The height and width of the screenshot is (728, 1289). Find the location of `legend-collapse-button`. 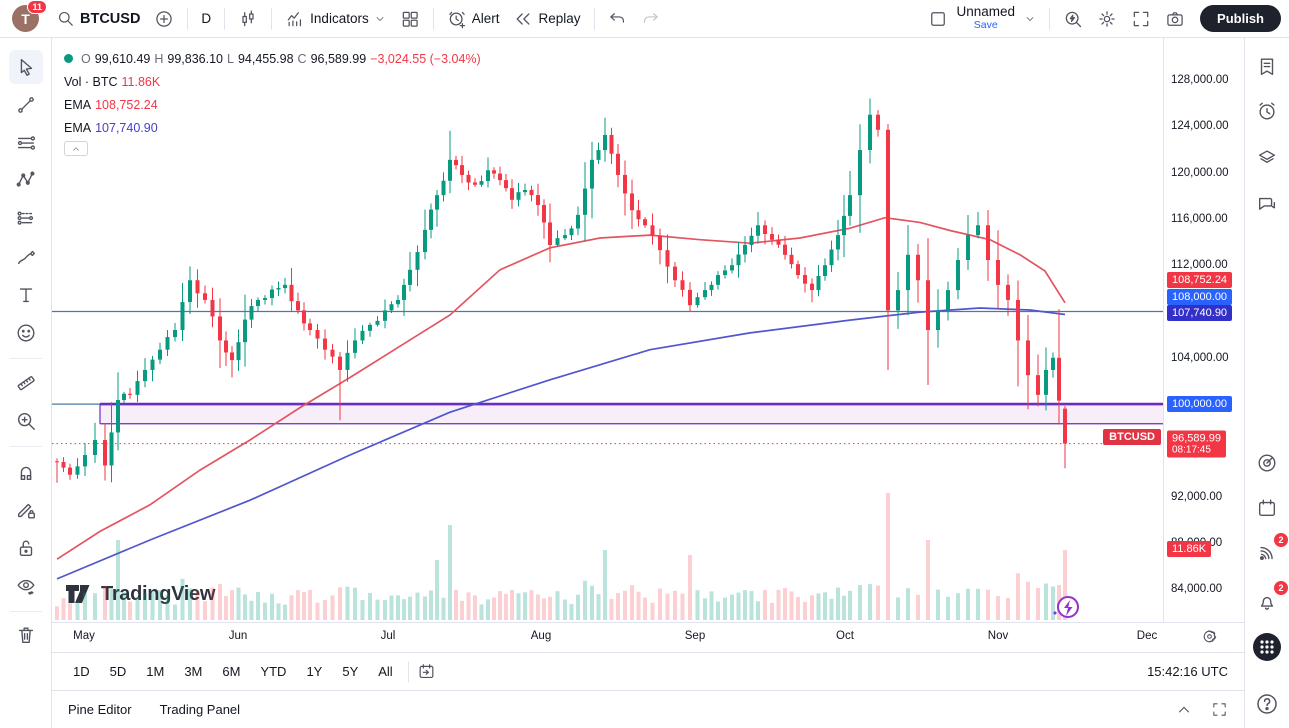

legend-collapse-button is located at coordinates (76, 148).